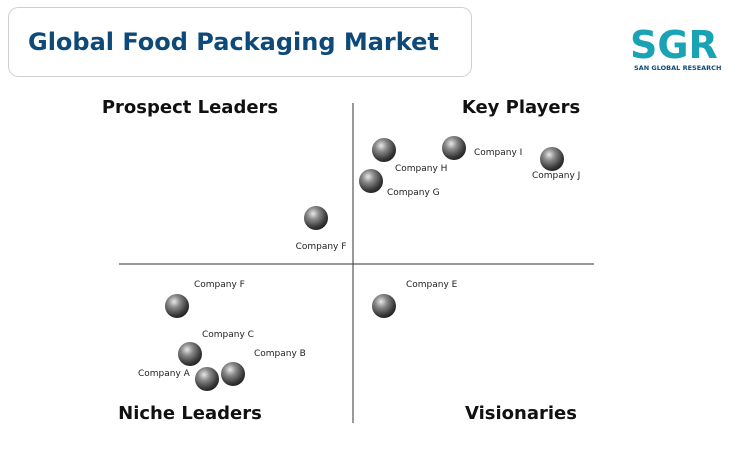 Image resolution: width=735 pixels, height=450 pixels. Describe the element at coordinates (556, 176) in the screenshot. I see `company-label: Company J` at that location.